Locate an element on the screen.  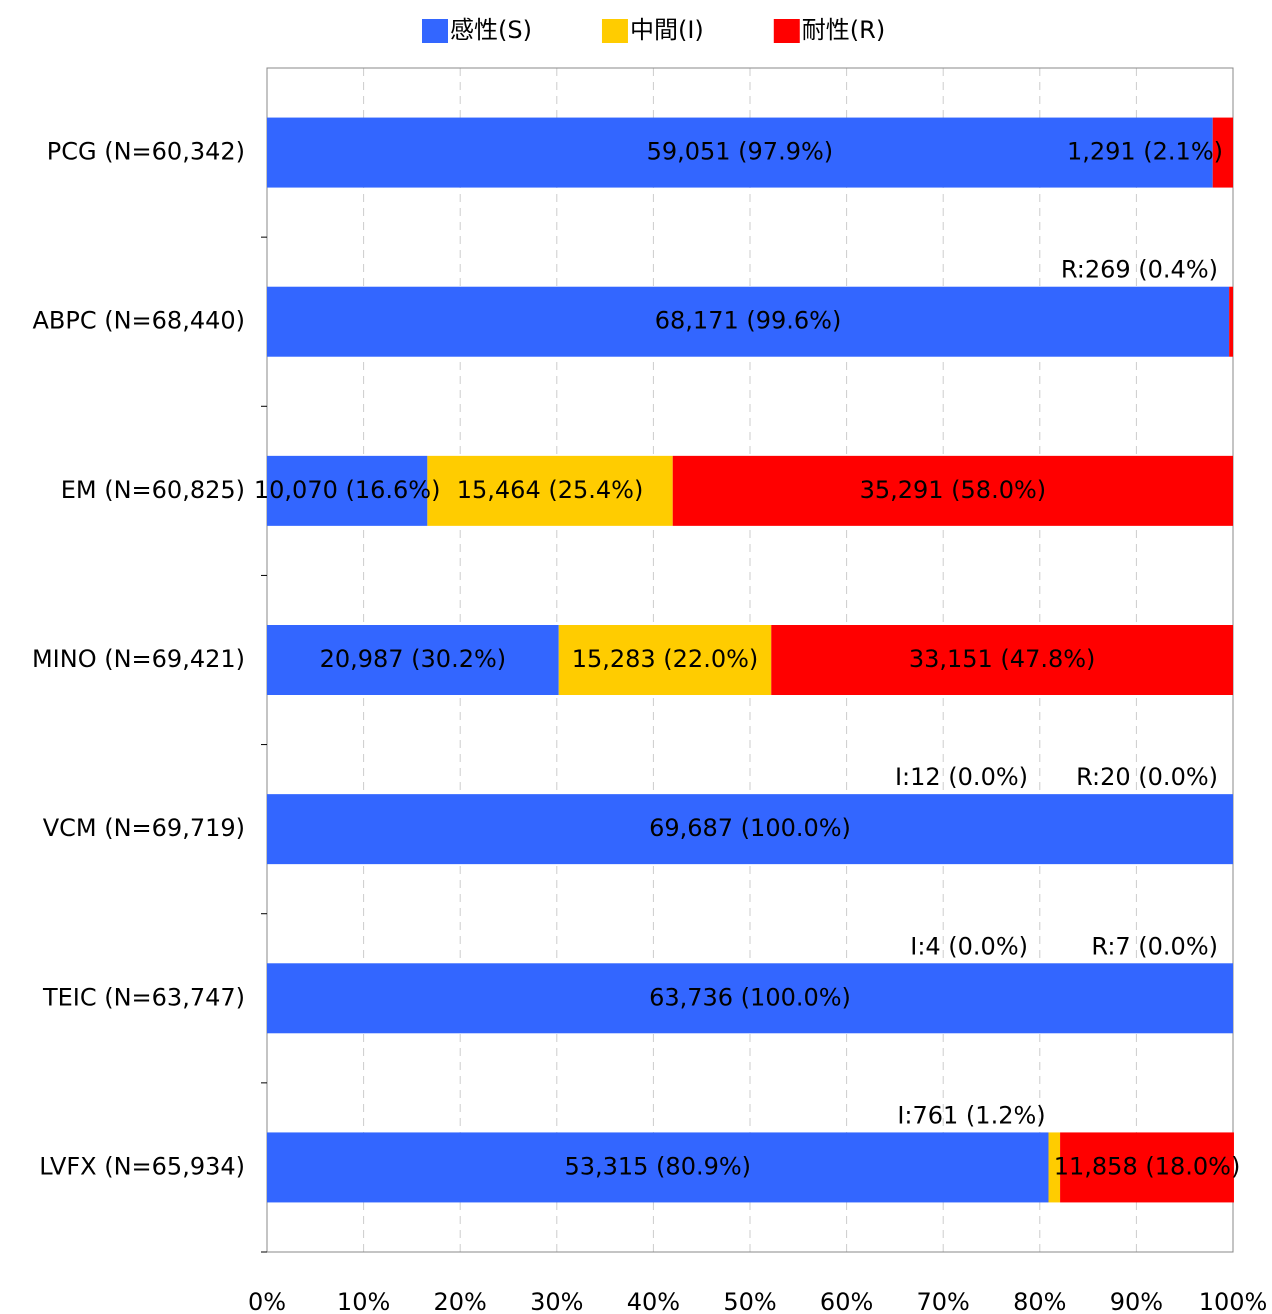
data-label: 11,858 (18.0%) is located at coordinates (1147, 1166).